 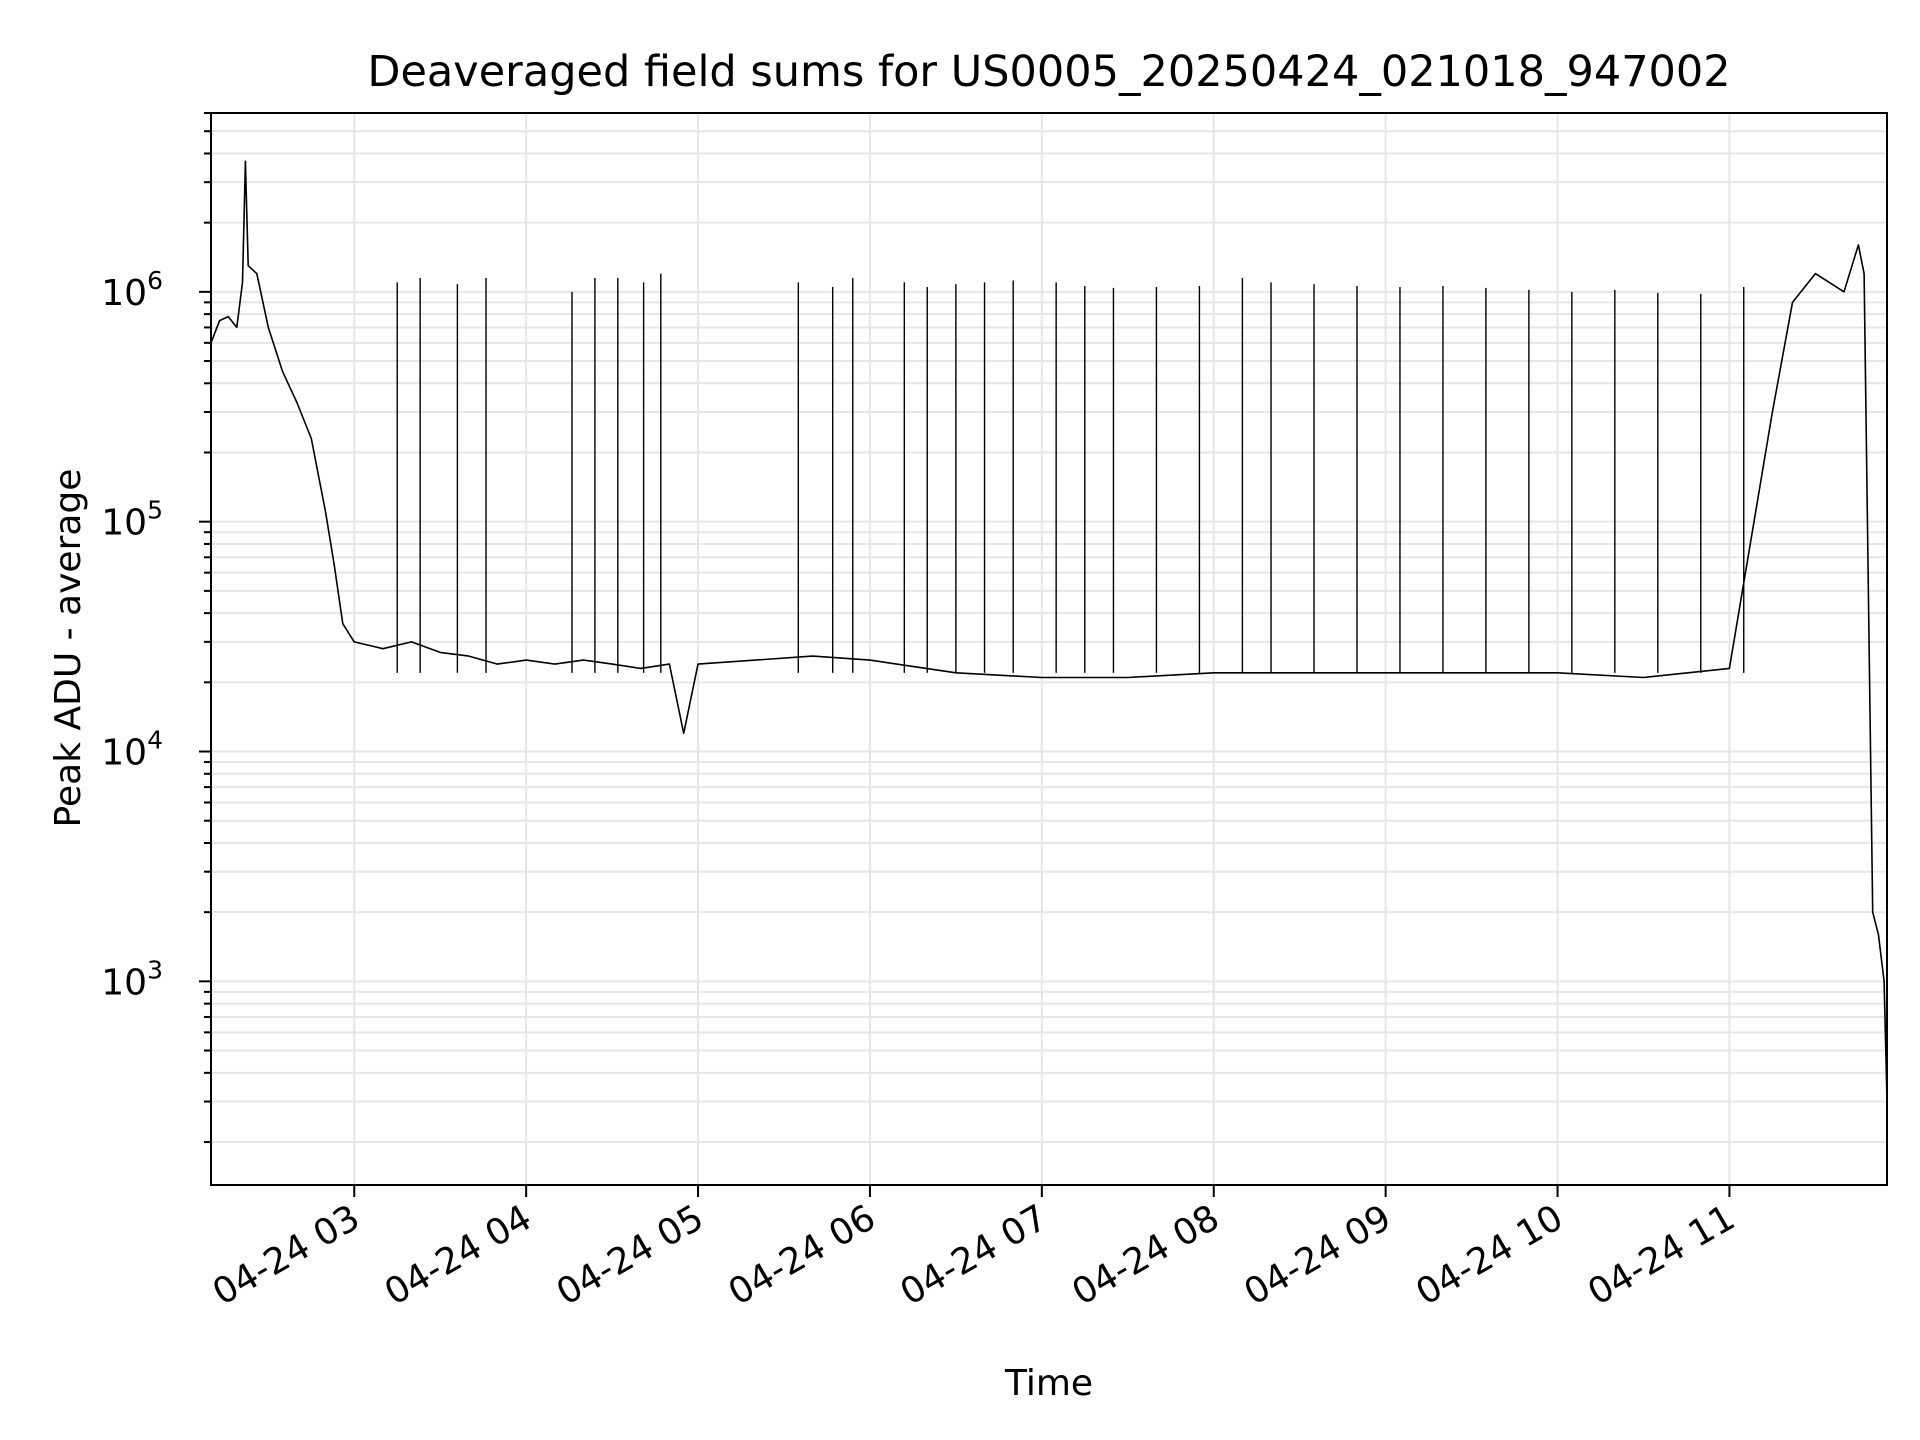 I want to click on y-tick-label: 10⁶, so click(x=132, y=290).